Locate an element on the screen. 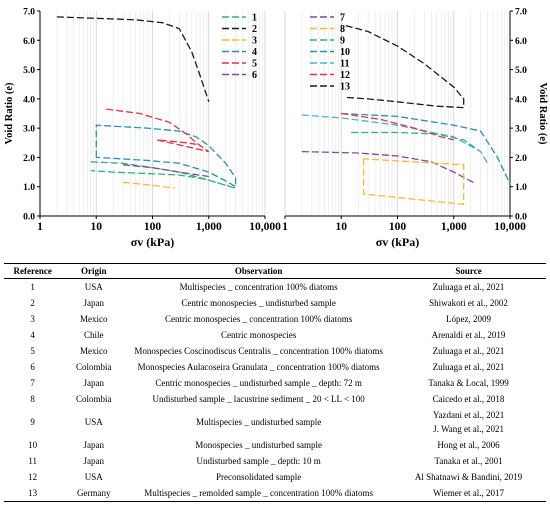 This screenshot has height=523, width=550. source-cell: López, 2009 is located at coordinates (468, 319).